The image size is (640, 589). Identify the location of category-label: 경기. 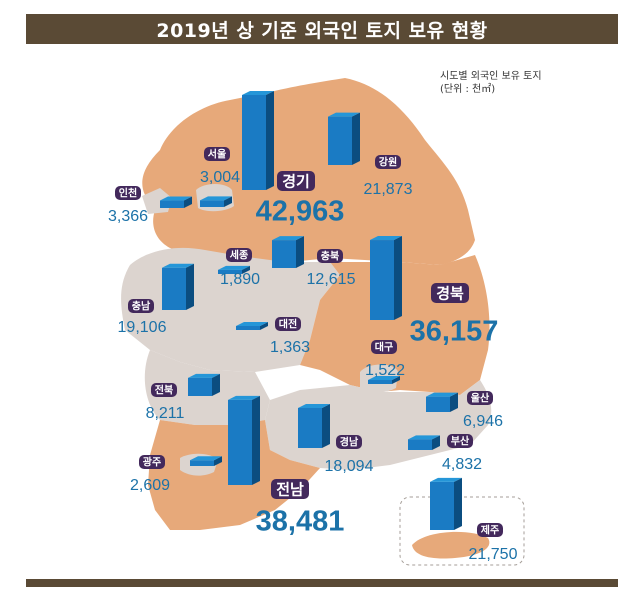
(296, 181).